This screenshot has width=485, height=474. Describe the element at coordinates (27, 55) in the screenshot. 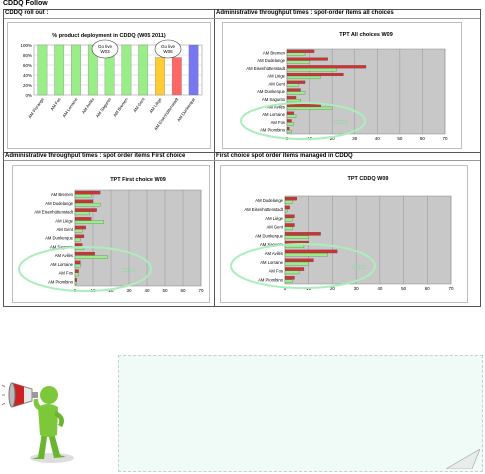

I see `y-tick-label: 80%` at that location.